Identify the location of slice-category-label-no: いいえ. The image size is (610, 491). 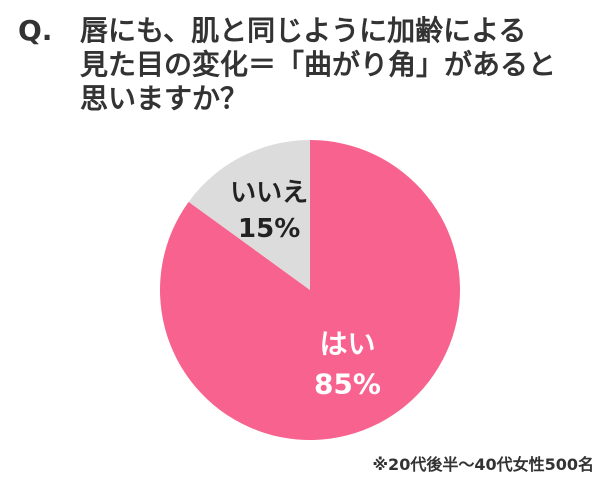
(269, 193).